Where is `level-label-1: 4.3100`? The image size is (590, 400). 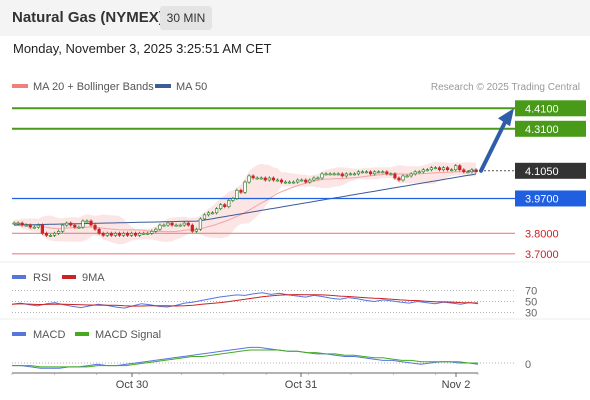 level-label-1: 4.3100 is located at coordinates (542, 130).